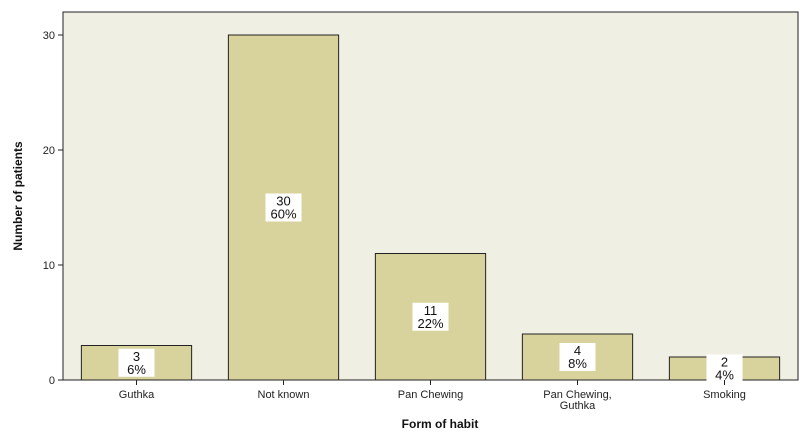 This screenshot has width=809, height=432. I want to click on data-label-percent: 60%, so click(283, 214).